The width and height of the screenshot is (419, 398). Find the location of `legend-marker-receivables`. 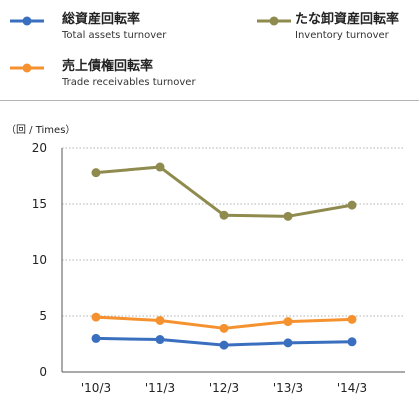

legend-marker-receivables is located at coordinates (27, 68).